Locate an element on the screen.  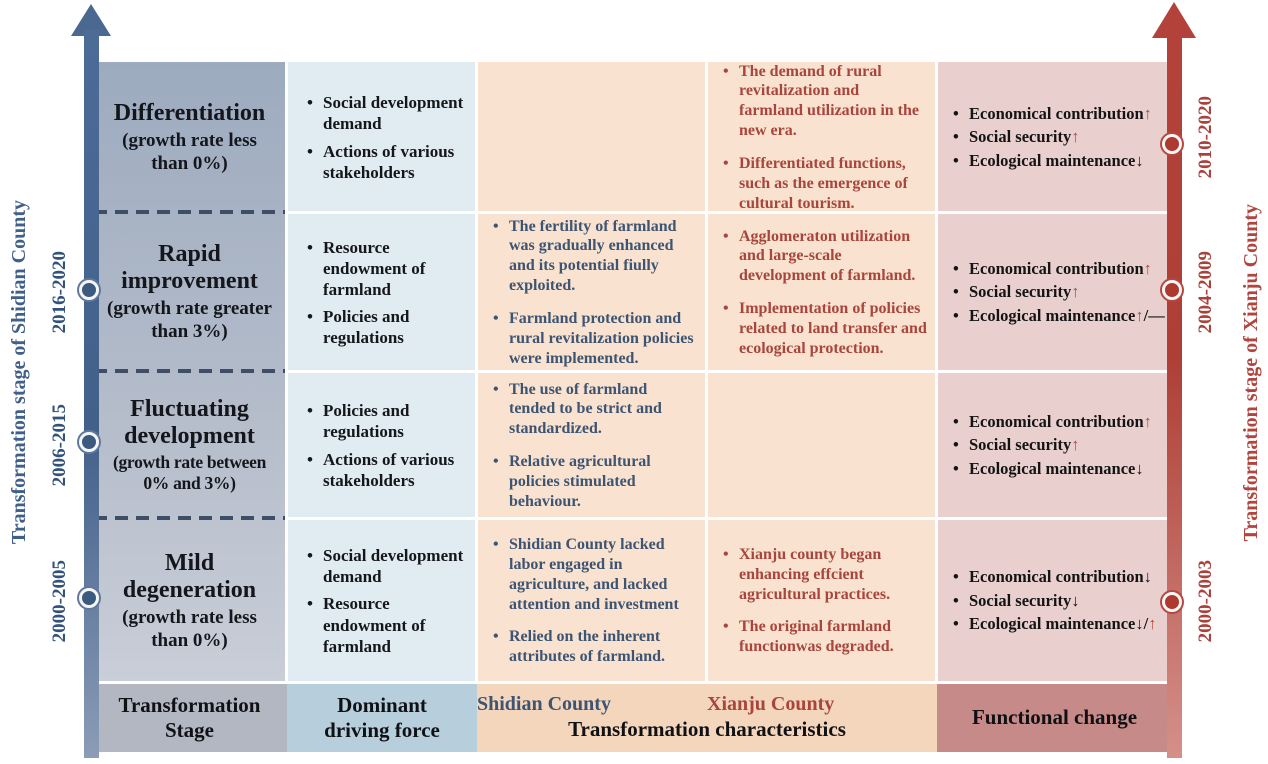
right-axis-title-text: Transformation stage of Xianju County is located at coordinates (1250, 372).